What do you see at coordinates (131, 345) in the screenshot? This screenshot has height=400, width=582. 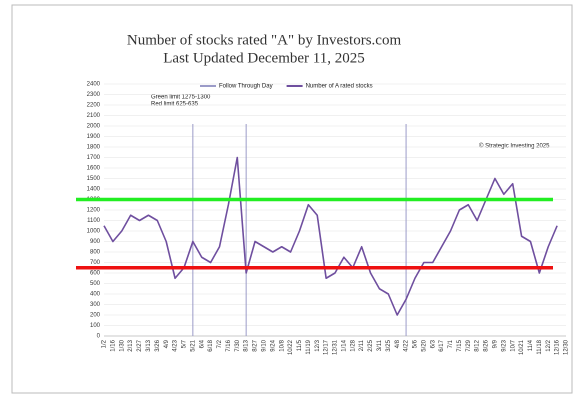 I see `x-tick-label: 2/13` at bounding box center [131, 345].